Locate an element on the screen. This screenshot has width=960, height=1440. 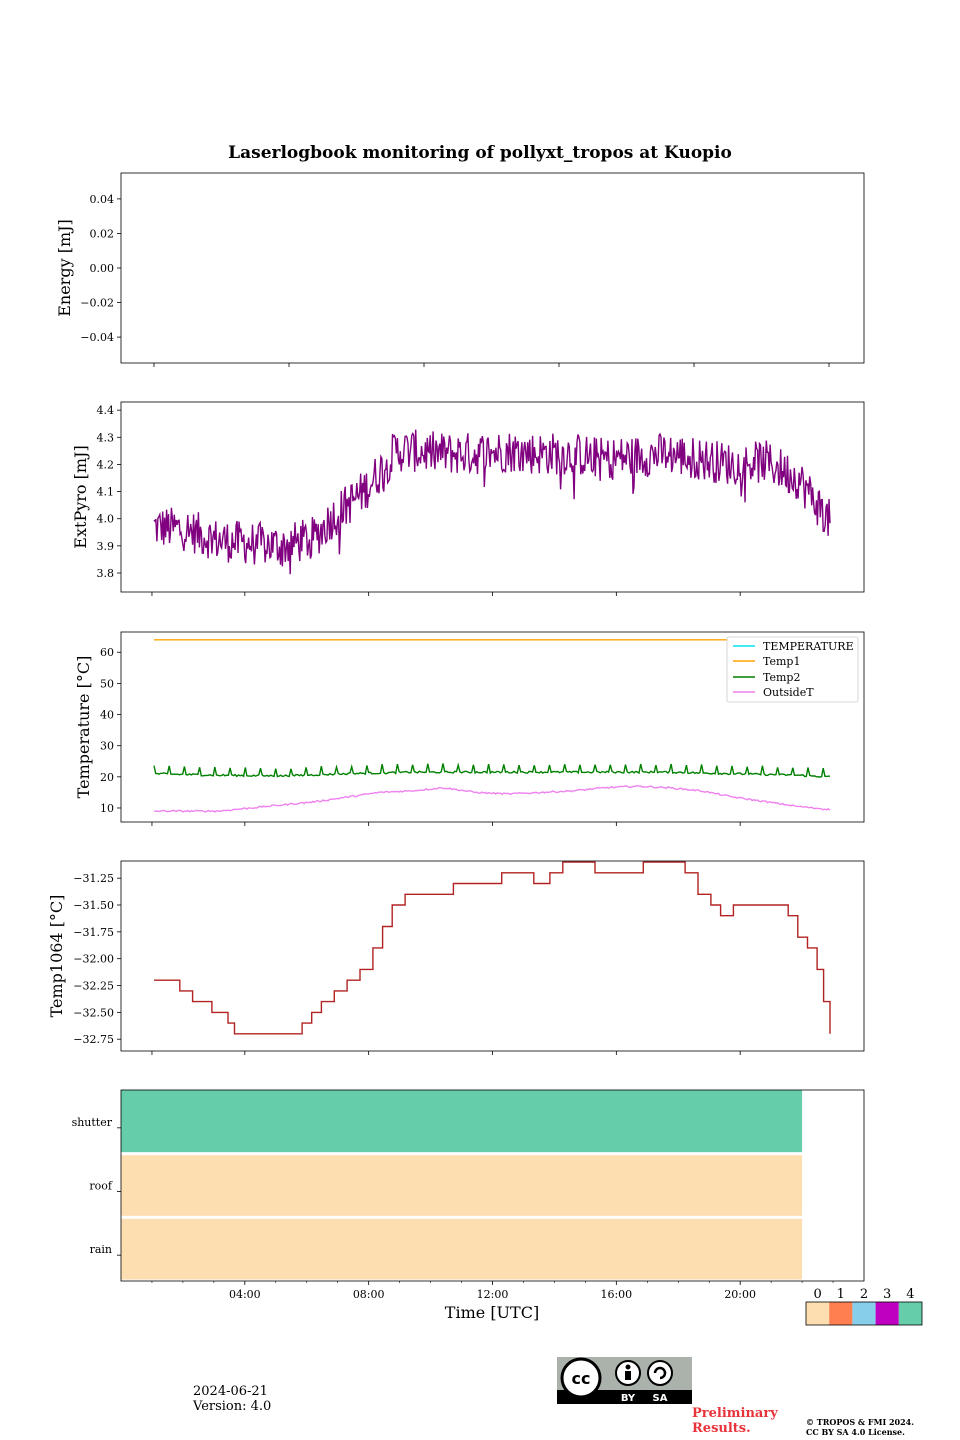
y-tick-label: −0.02 is located at coordinates (97, 303).